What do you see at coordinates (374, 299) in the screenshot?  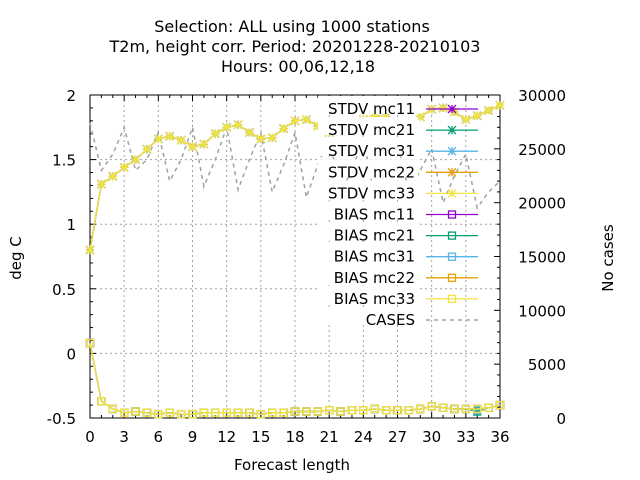 I see `legend-label: BIAS mc33` at bounding box center [374, 299].